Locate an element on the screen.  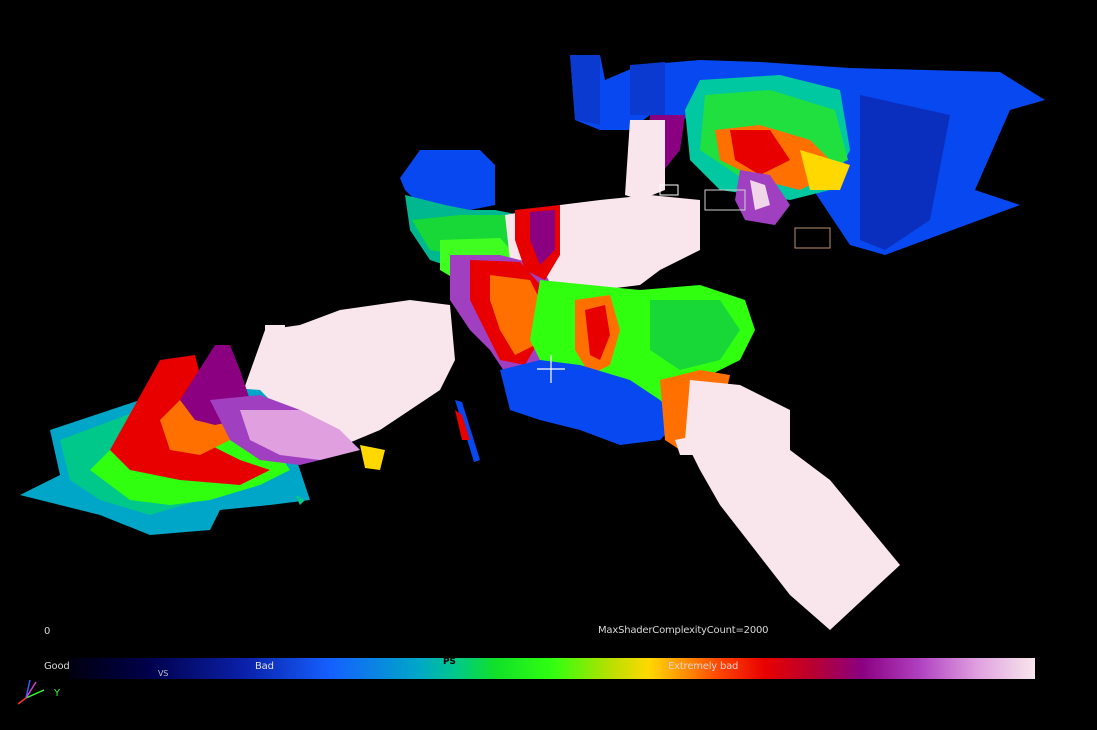
arm-right-bottom is located at coordinates (792, 505).